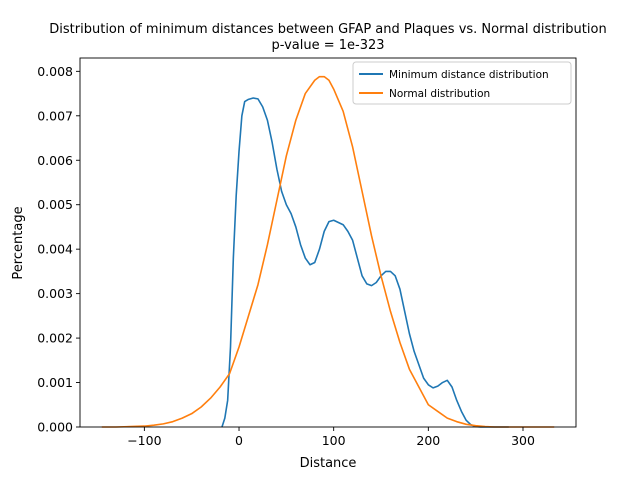  Describe the element at coordinates (327, 45) in the screenshot. I see `chart-subtitle: p-value = 1e-323` at that location.